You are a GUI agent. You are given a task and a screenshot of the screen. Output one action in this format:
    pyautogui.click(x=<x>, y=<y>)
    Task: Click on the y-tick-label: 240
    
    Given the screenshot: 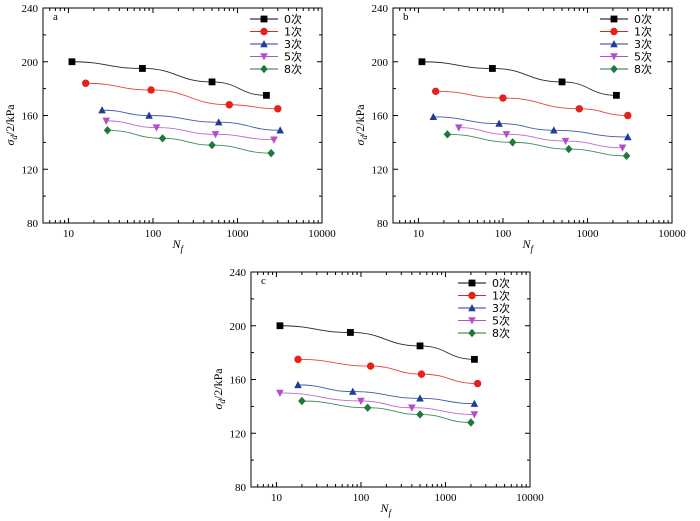 What is the action you would take?
    pyautogui.click(x=238, y=273)
    